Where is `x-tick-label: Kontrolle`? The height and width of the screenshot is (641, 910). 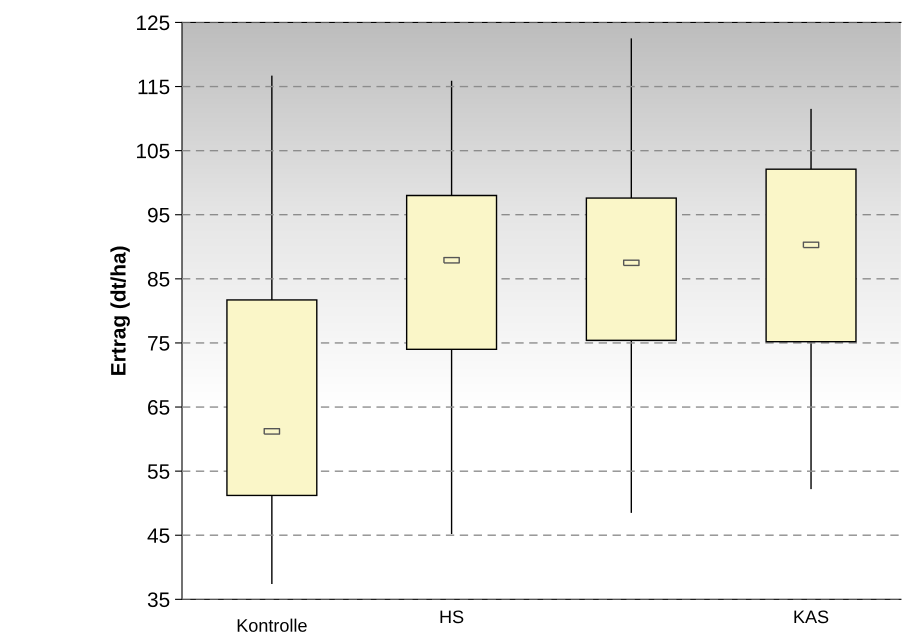
x-tick-label: Kontrolle is located at coordinates (272, 625).